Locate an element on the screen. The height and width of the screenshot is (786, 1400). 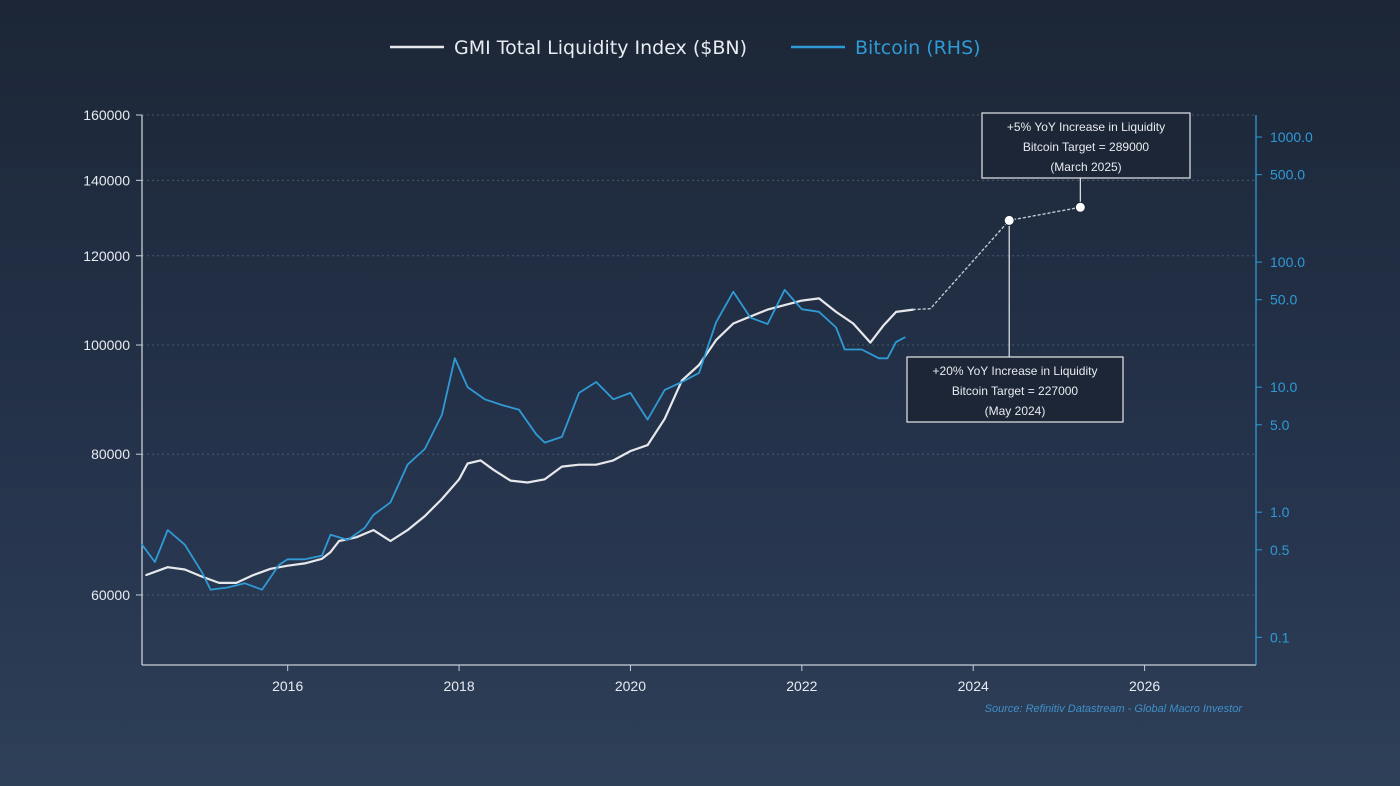
y-right-tick-label: 0.5 is located at coordinates (1280, 550).